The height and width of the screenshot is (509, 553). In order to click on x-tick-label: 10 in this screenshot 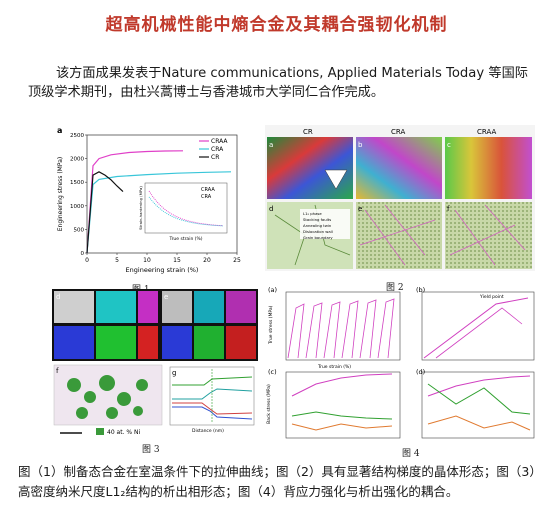, I will do `click(147, 260)`.